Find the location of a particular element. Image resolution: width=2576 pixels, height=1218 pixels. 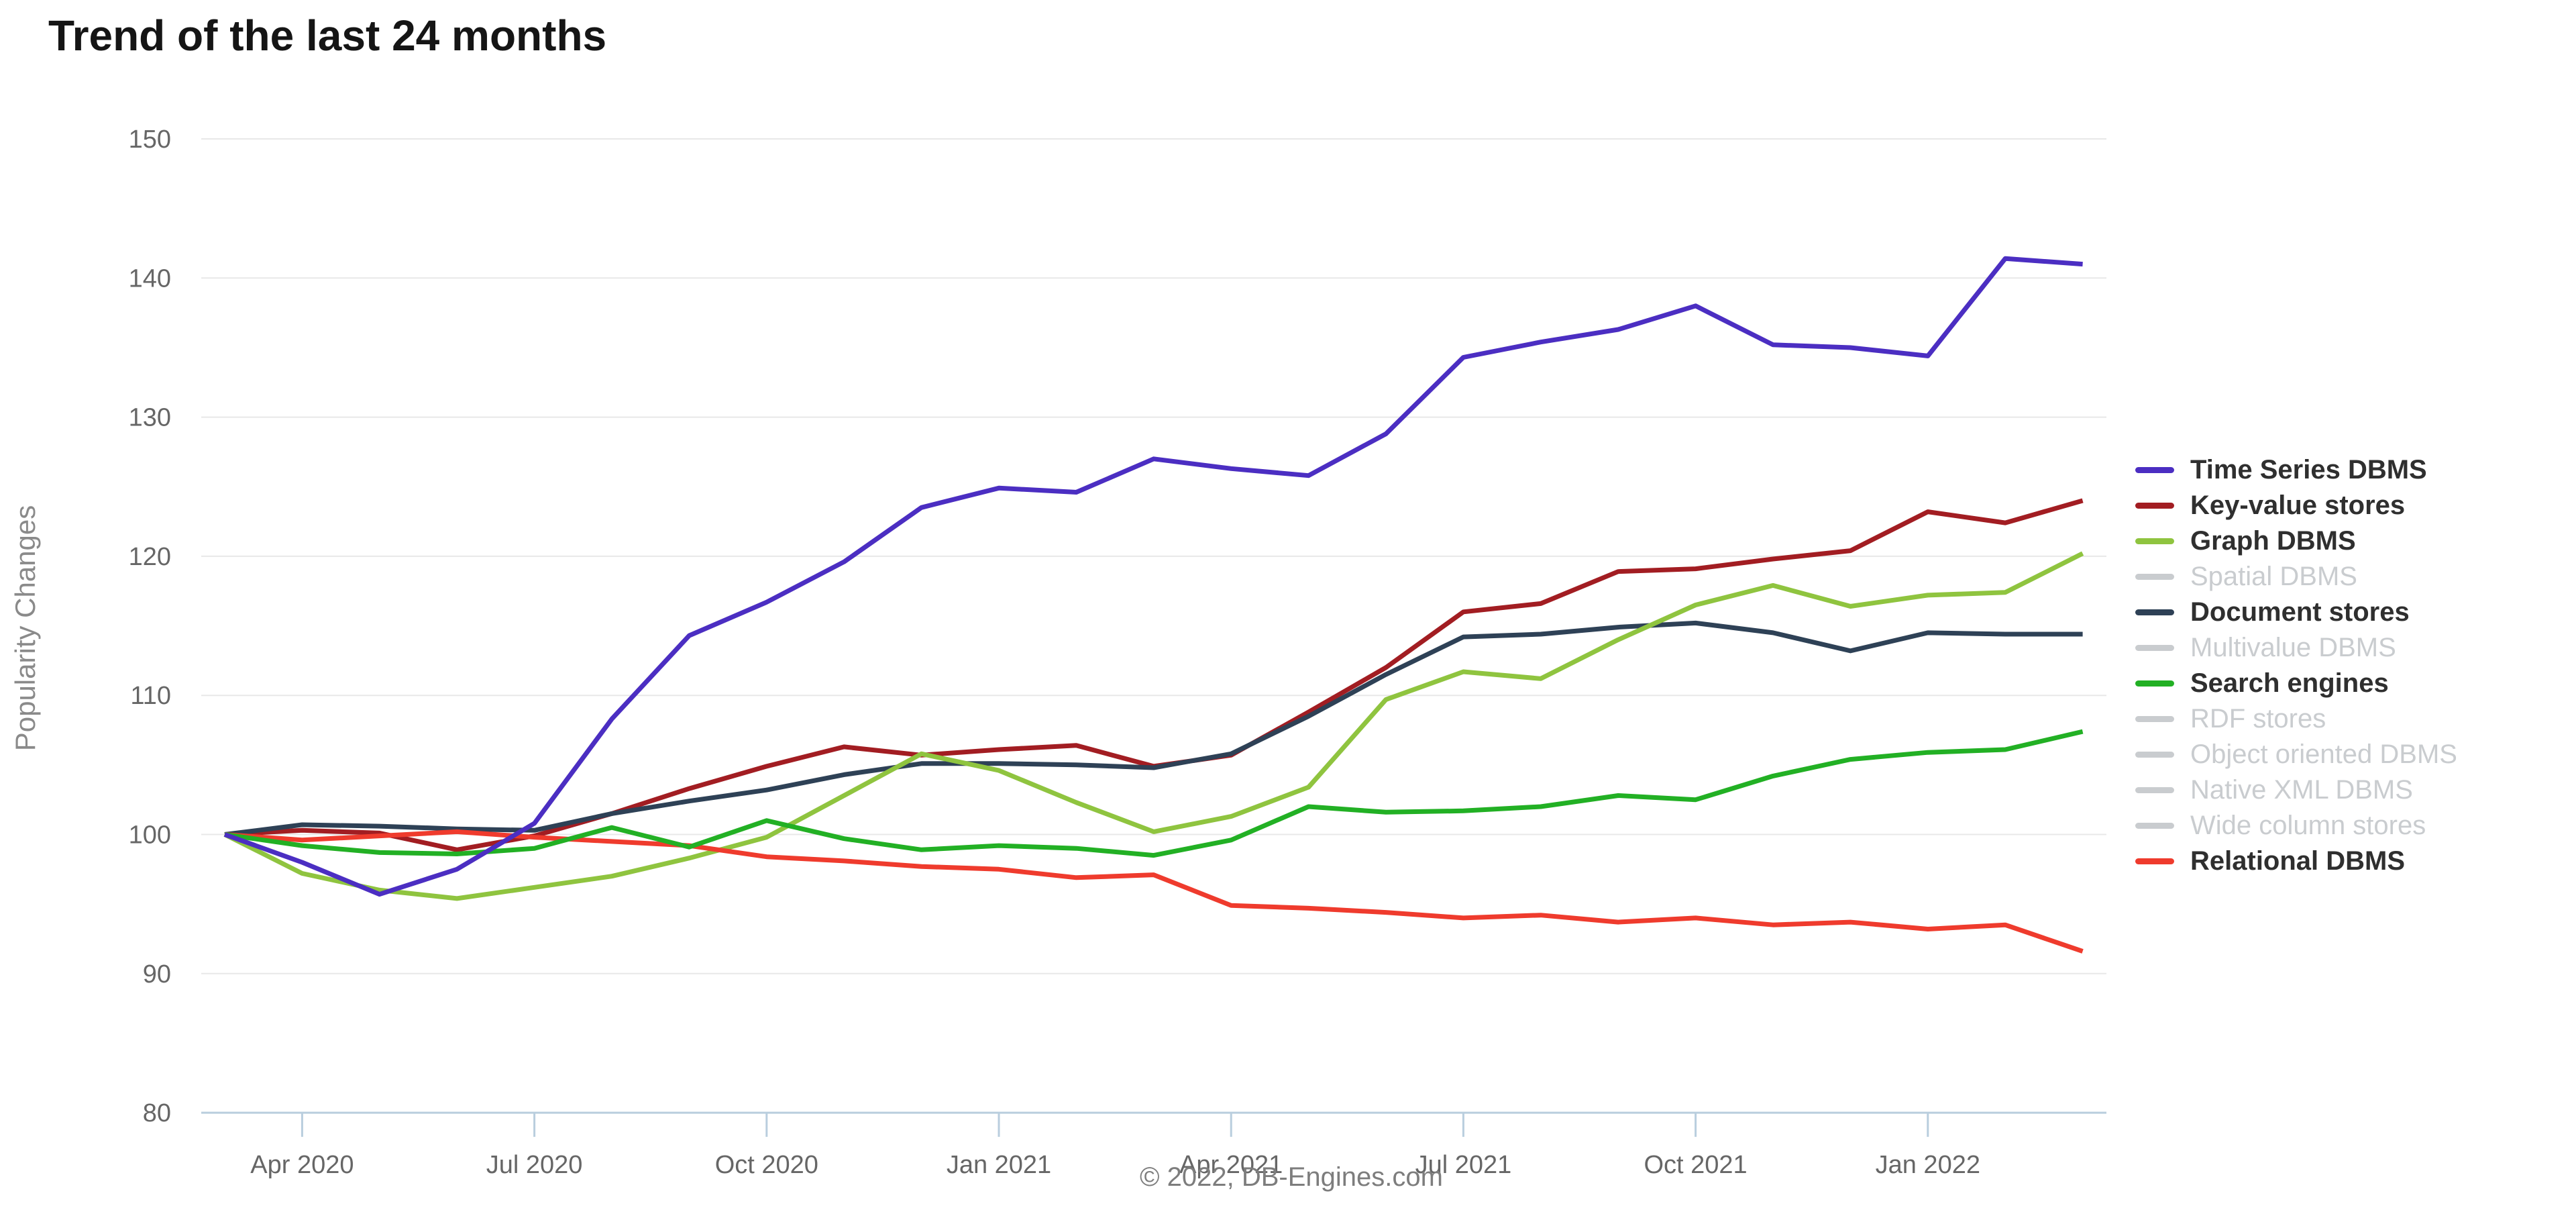

legend-item-label: Multivalue DBMS is located at coordinates (2293, 648).